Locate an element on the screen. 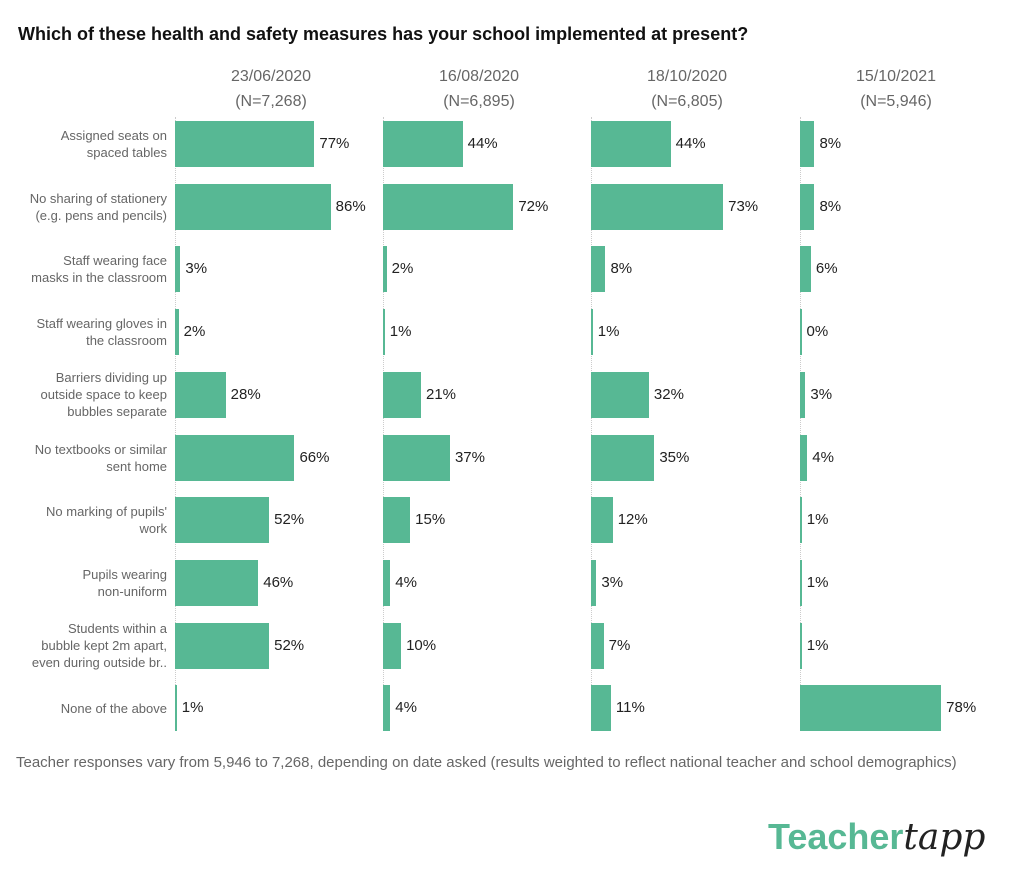 This screenshot has width=1024, height=896. category-label-line: Barriers dividing up is located at coordinates (111, 378).